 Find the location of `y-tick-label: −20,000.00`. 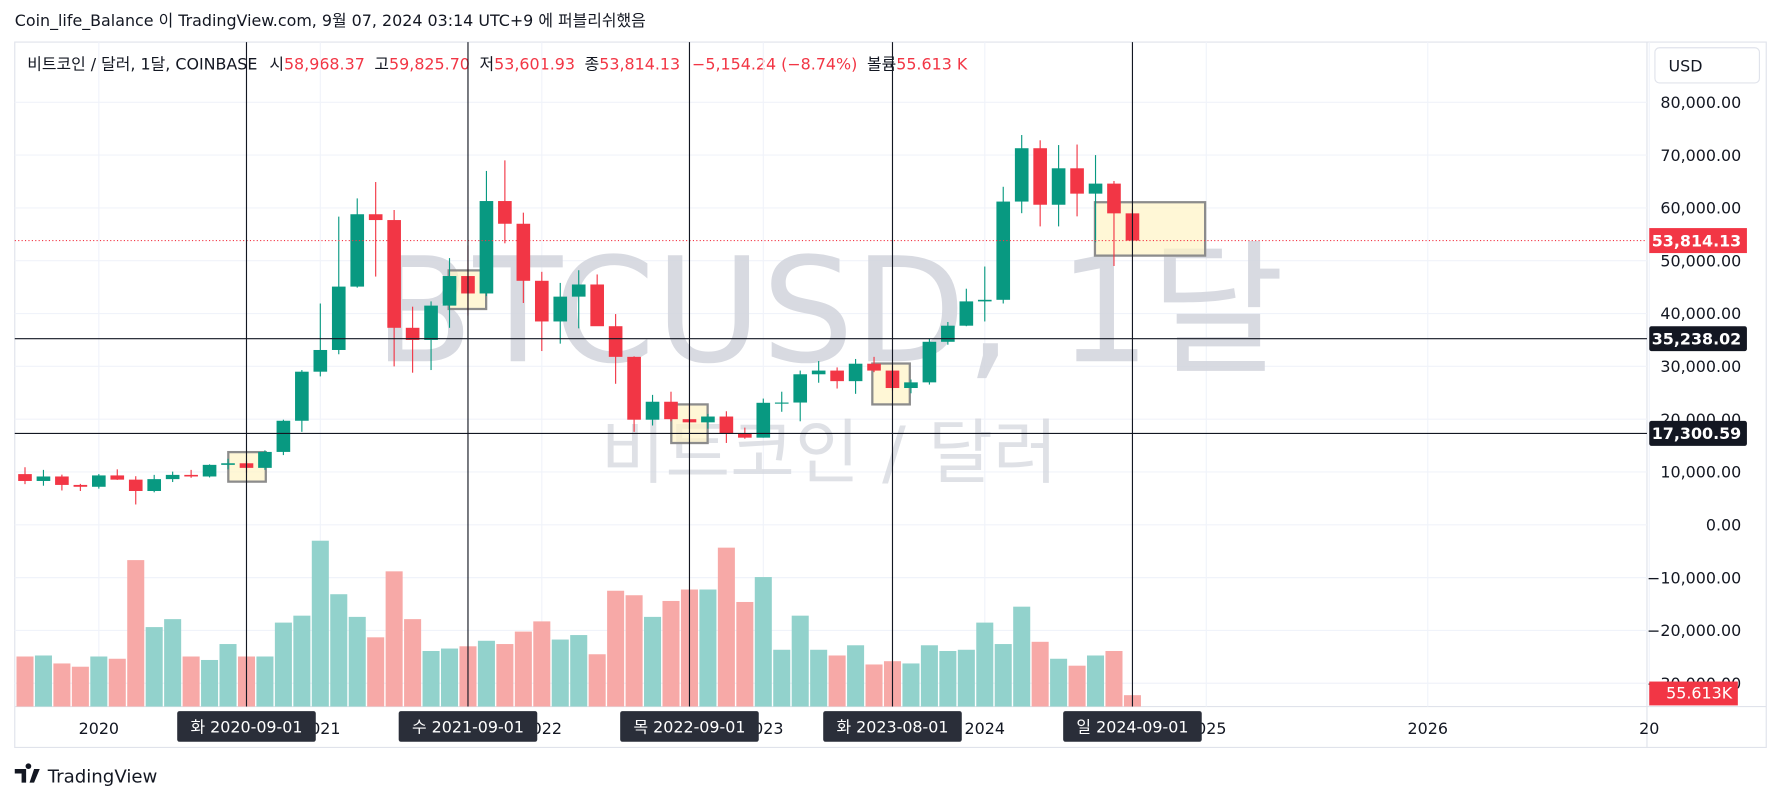

y-tick-label: −20,000.00 is located at coordinates (1694, 630).